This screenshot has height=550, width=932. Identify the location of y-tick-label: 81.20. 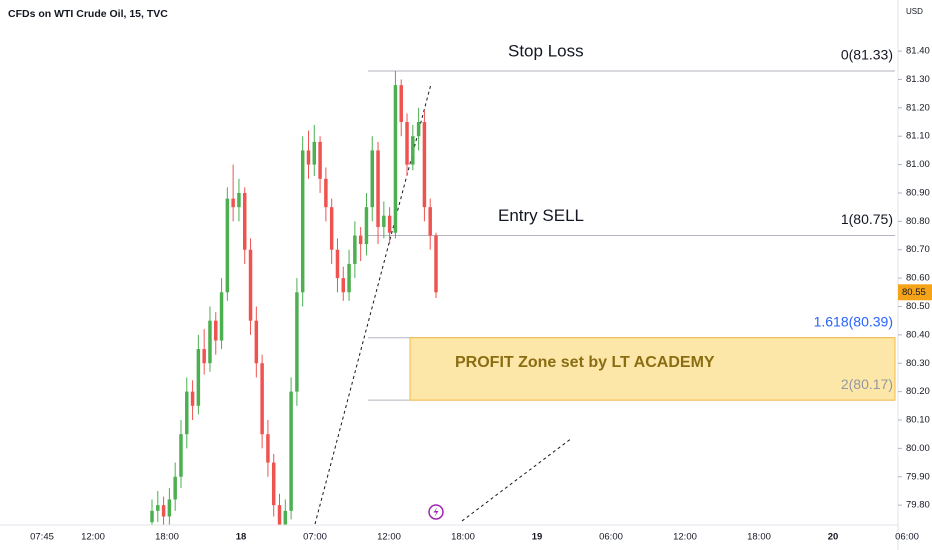
(918, 107).